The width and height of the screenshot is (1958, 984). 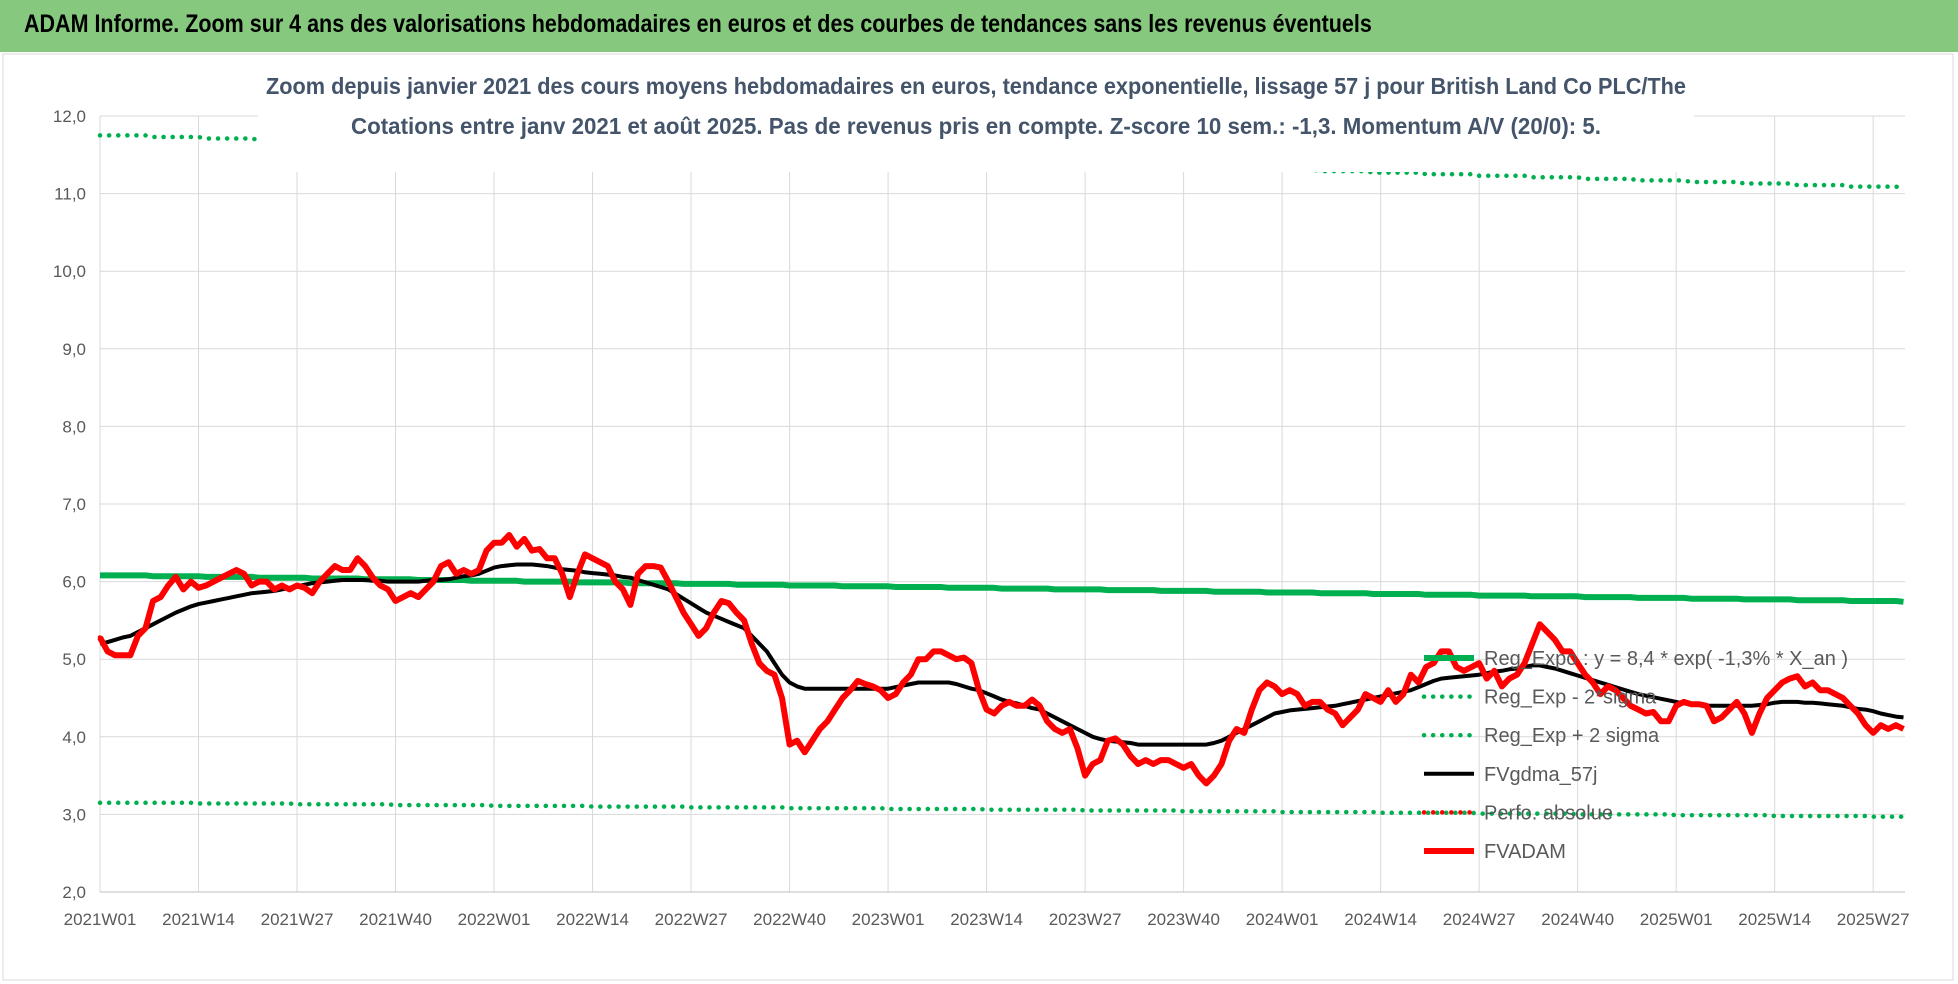 I want to click on y-tick-label: 8,0, so click(x=74, y=426).